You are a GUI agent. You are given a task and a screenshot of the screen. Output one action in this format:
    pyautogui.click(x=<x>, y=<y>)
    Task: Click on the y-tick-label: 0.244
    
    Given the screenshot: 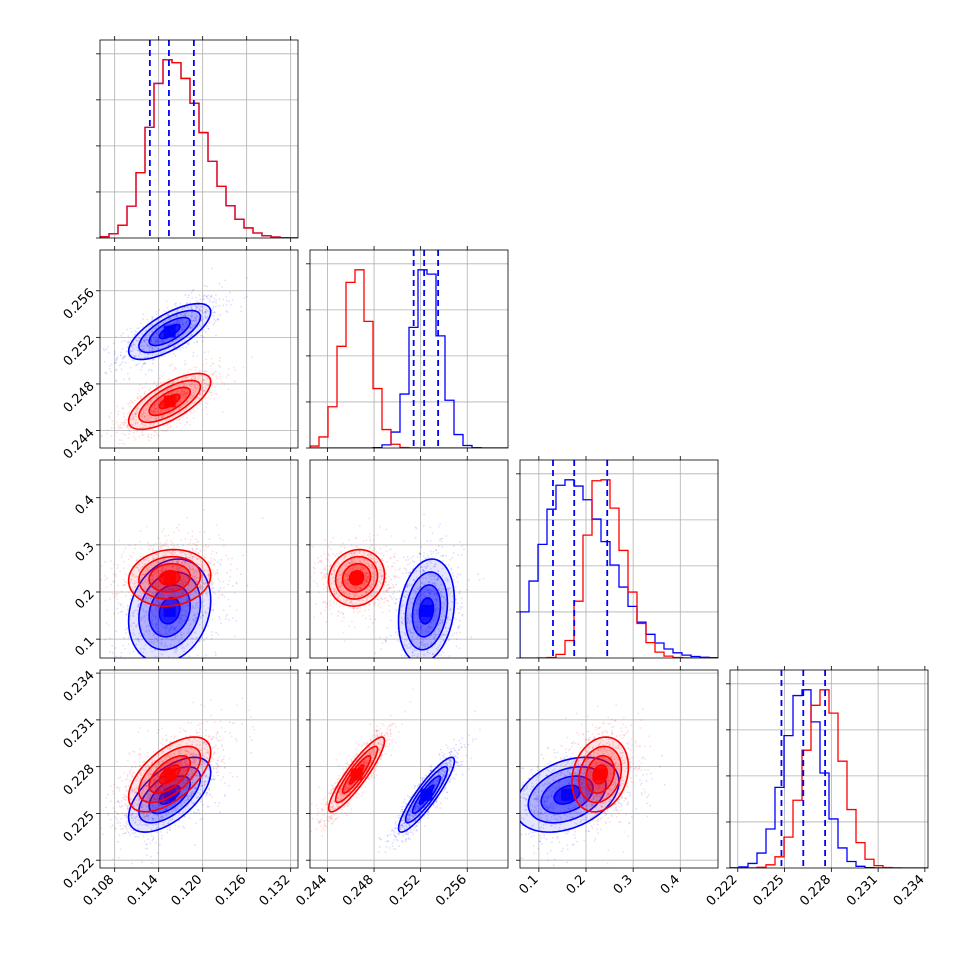 What is the action you would take?
    pyautogui.click(x=79, y=444)
    